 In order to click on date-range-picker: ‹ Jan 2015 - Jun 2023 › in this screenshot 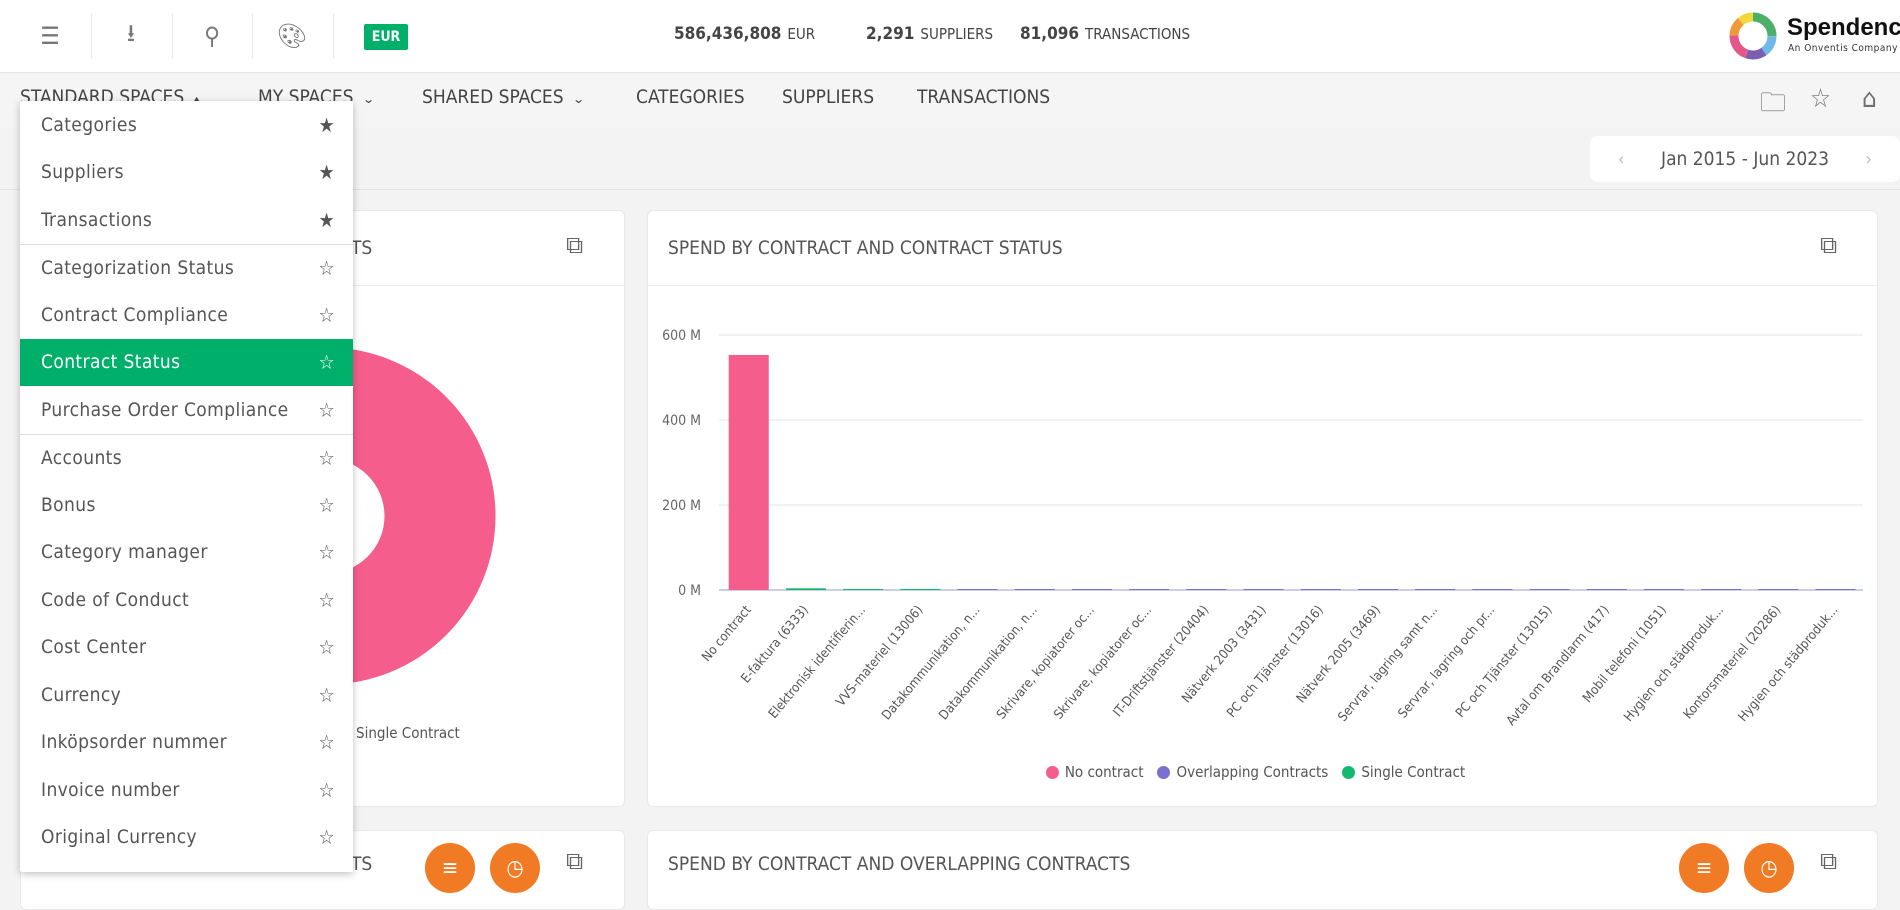, I will do `click(1745, 159)`.